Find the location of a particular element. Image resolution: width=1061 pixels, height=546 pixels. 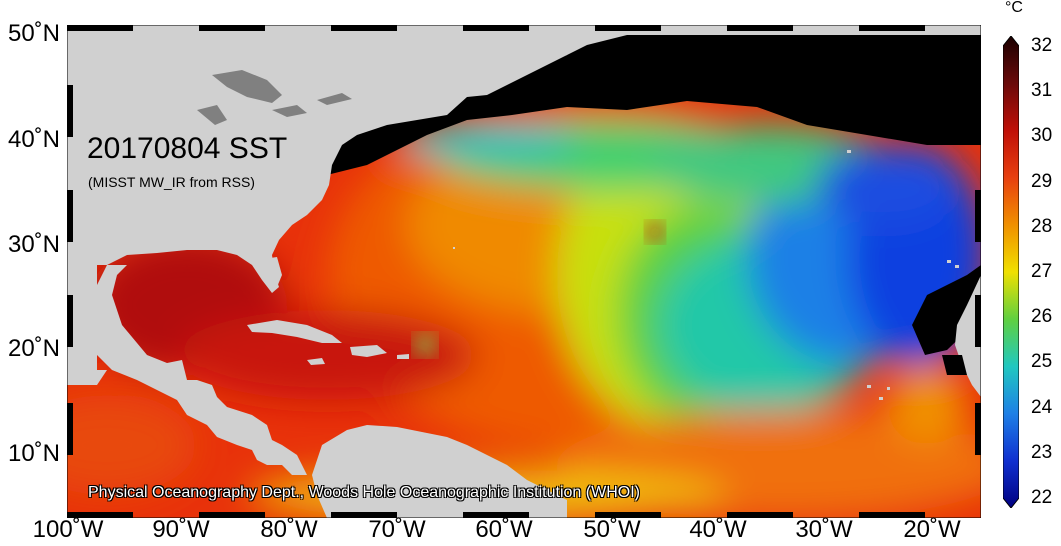

jamaica is located at coordinates (316, 361).